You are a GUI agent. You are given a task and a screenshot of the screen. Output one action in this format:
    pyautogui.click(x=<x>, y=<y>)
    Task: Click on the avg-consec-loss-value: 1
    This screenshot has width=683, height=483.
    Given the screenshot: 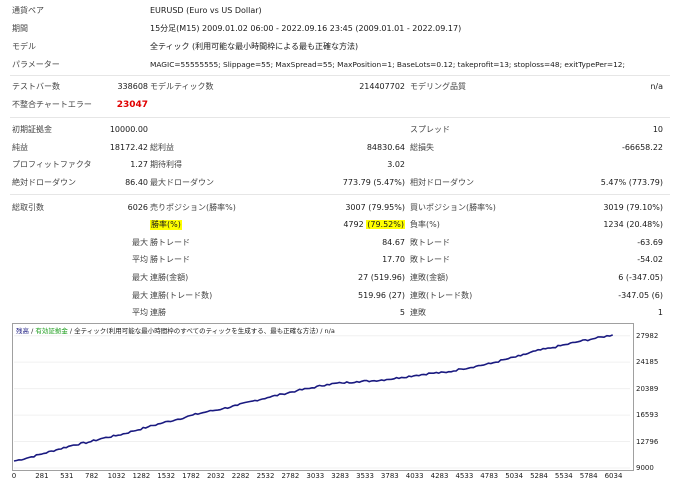 What is the action you would take?
    pyautogui.click(x=660, y=312)
    